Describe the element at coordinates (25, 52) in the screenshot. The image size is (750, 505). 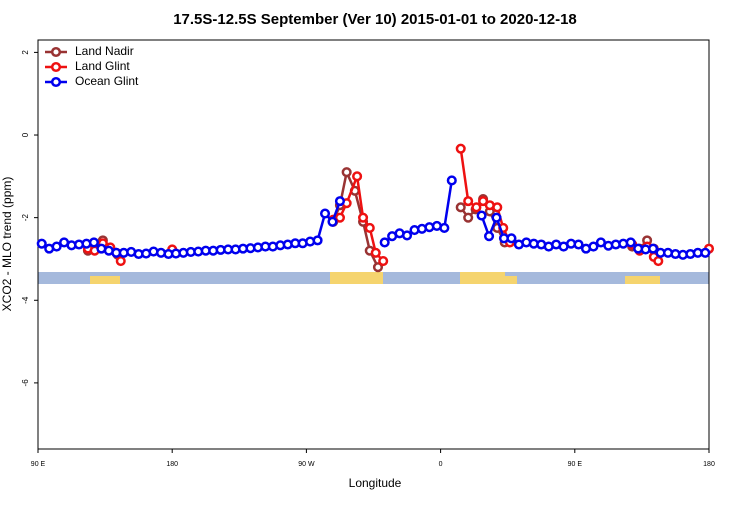
I see `y-tick-label: 2` at that location.